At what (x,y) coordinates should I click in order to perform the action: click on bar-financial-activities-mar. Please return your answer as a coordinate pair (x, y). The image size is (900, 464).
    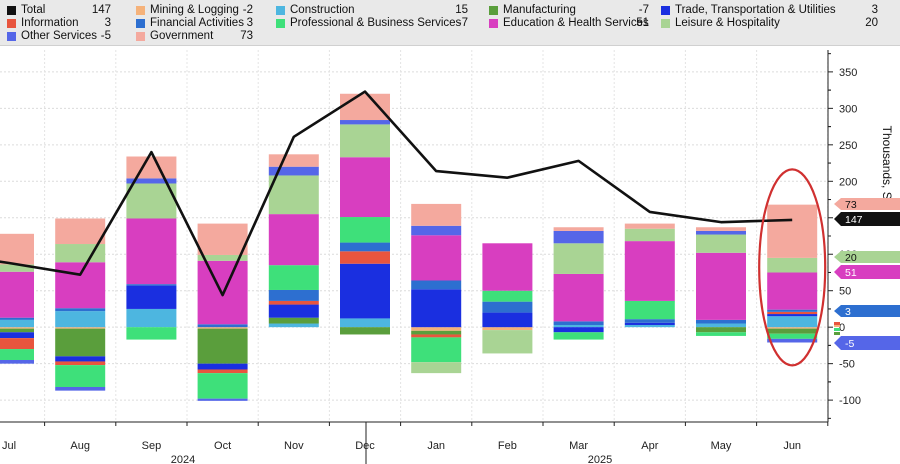
    Looking at the image, I should click on (578, 323).